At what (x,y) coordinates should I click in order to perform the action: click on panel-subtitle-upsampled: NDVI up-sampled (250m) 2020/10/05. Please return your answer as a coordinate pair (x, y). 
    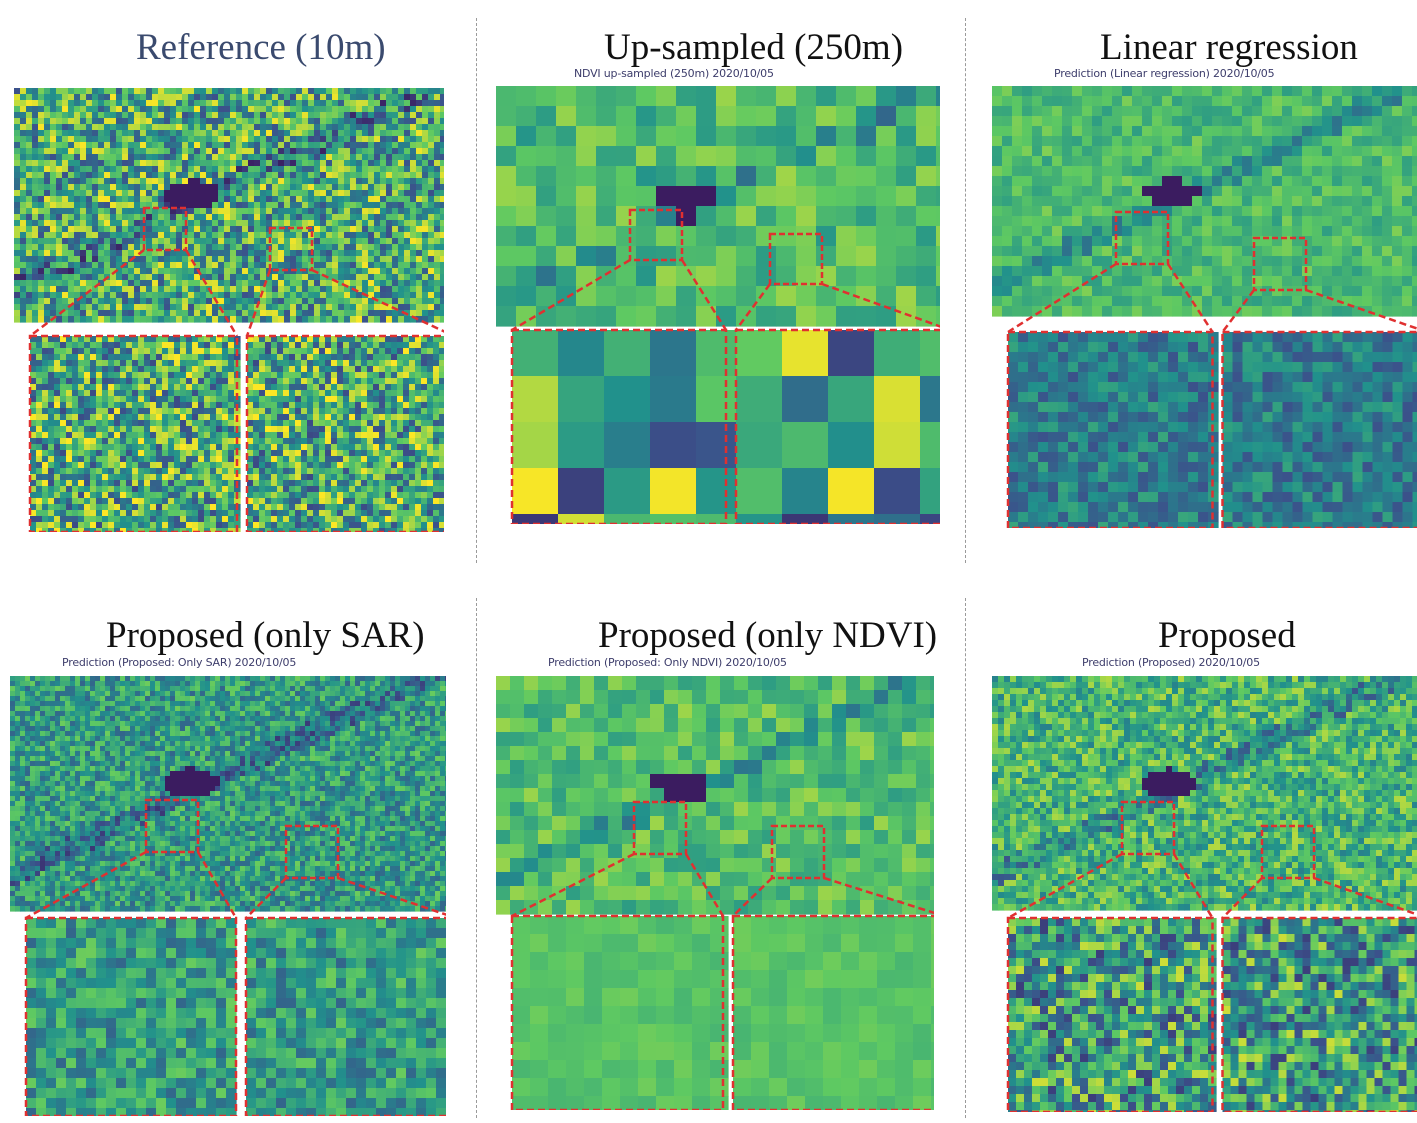
    Looking at the image, I should click on (674, 73).